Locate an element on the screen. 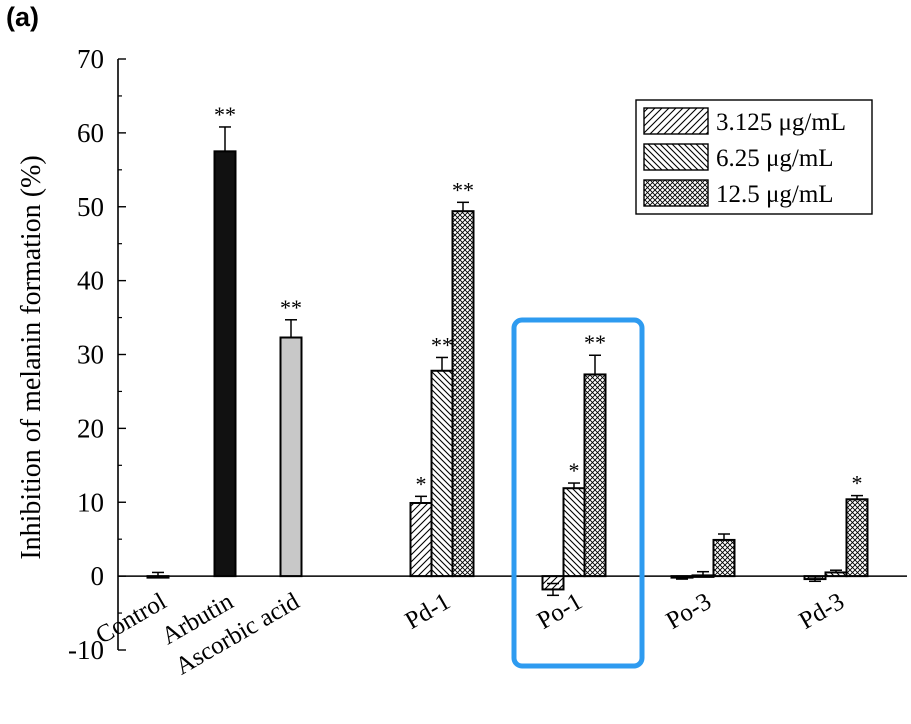  bar-pd-3-12-5-g-ml is located at coordinates (857, 538).